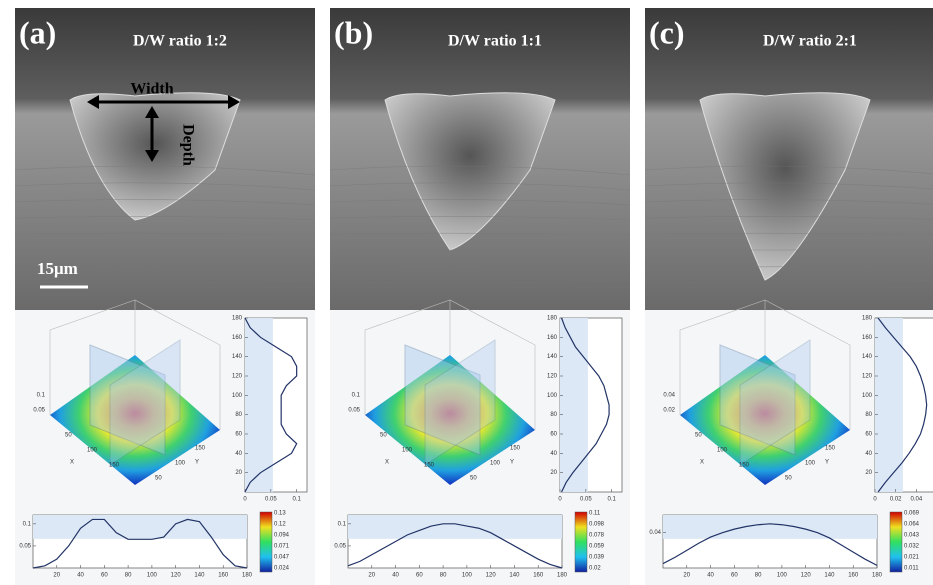 This screenshot has height=585, width=933. What do you see at coordinates (259, 405) in the screenshot?
I see `side-profile-band` at bounding box center [259, 405].